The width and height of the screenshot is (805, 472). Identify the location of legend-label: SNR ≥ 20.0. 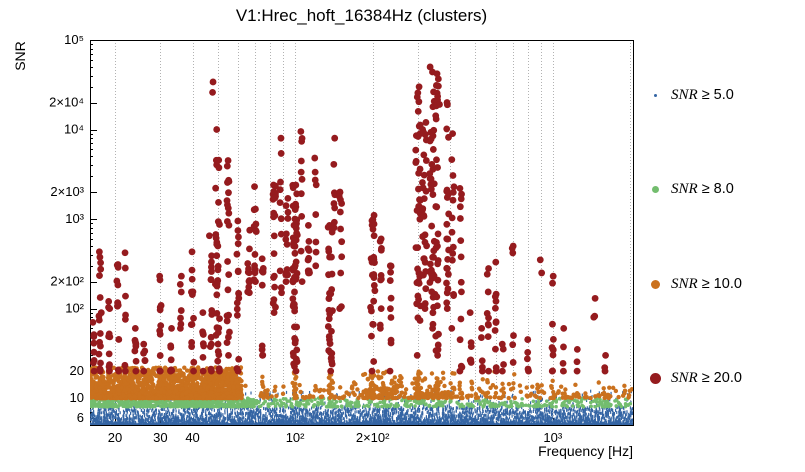
(706, 377).